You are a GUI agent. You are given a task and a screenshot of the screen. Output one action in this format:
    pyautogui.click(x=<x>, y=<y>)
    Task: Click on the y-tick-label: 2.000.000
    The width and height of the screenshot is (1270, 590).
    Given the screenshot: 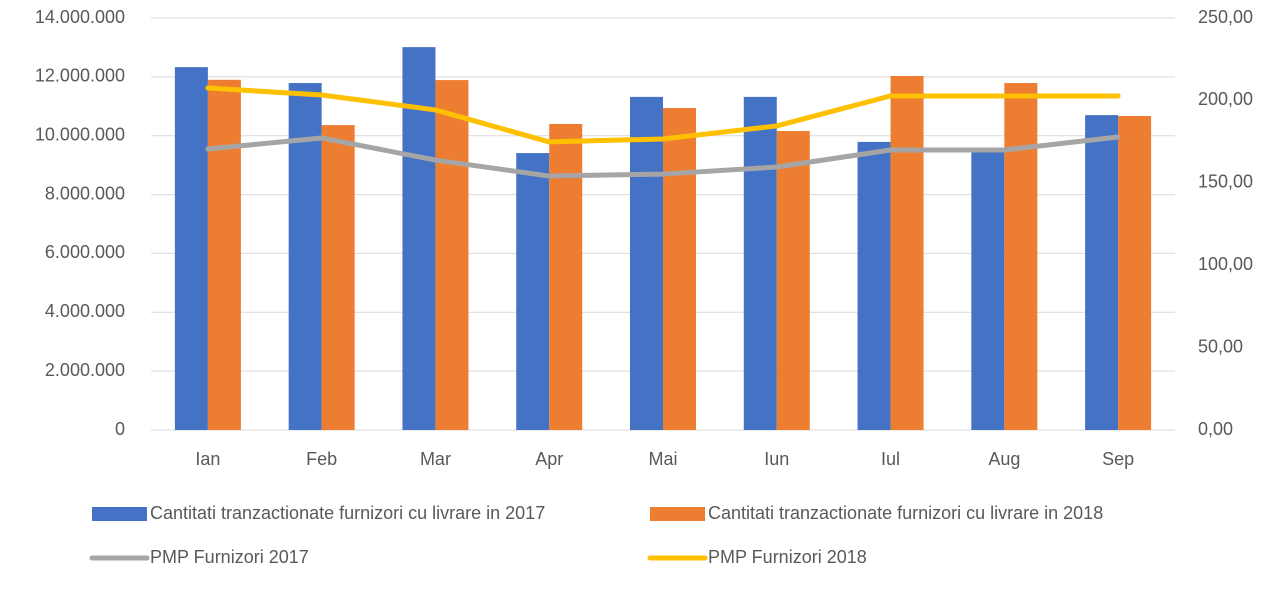 What is the action you would take?
    pyautogui.click(x=85, y=370)
    